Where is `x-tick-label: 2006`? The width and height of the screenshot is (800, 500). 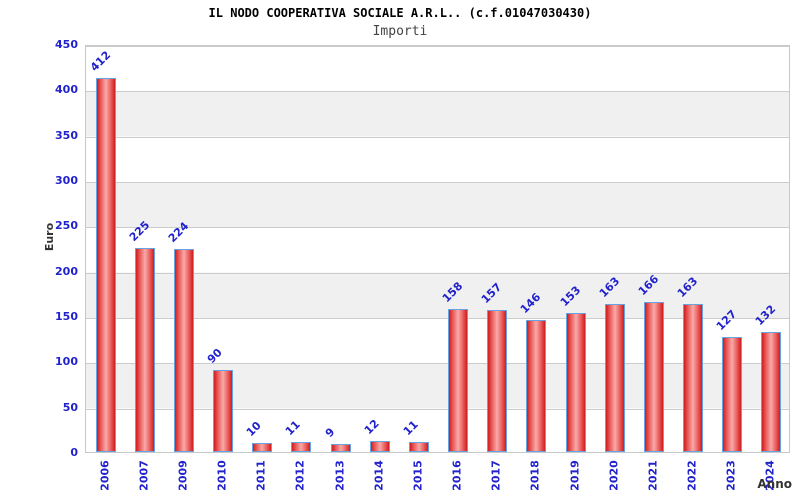 x-tick-label: 2006 is located at coordinates (105, 475).